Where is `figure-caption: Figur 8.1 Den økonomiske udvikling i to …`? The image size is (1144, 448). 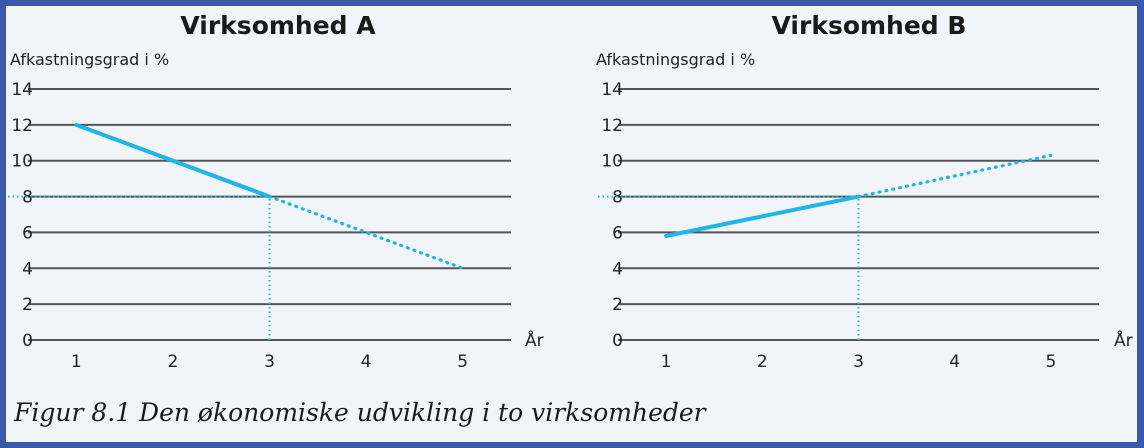 figure-caption: Figur 8.1 Den økonomiske udvikling i to … is located at coordinates (360, 412).